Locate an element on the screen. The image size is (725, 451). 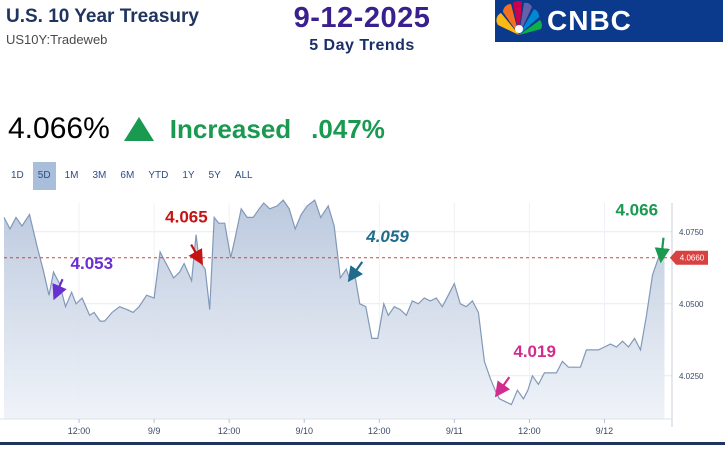
range-3m: 3M is located at coordinates (99, 175).